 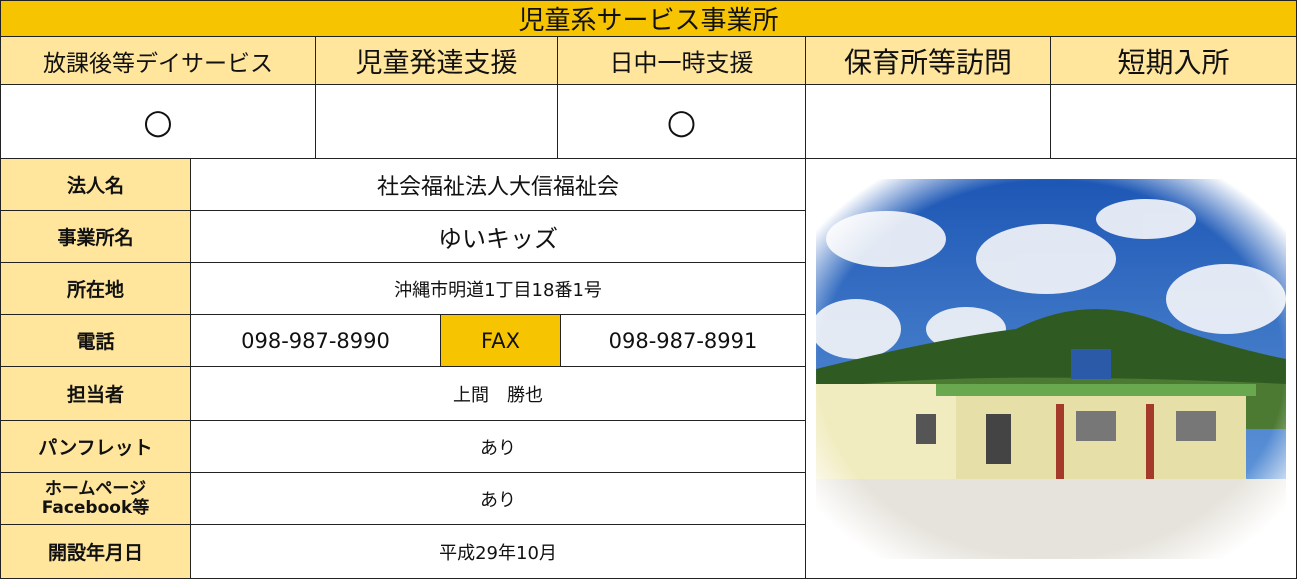 What do you see at coordinates (95, 236) in the screenshot?
I see `label: 事業所名` at bounding box center [95, 236].